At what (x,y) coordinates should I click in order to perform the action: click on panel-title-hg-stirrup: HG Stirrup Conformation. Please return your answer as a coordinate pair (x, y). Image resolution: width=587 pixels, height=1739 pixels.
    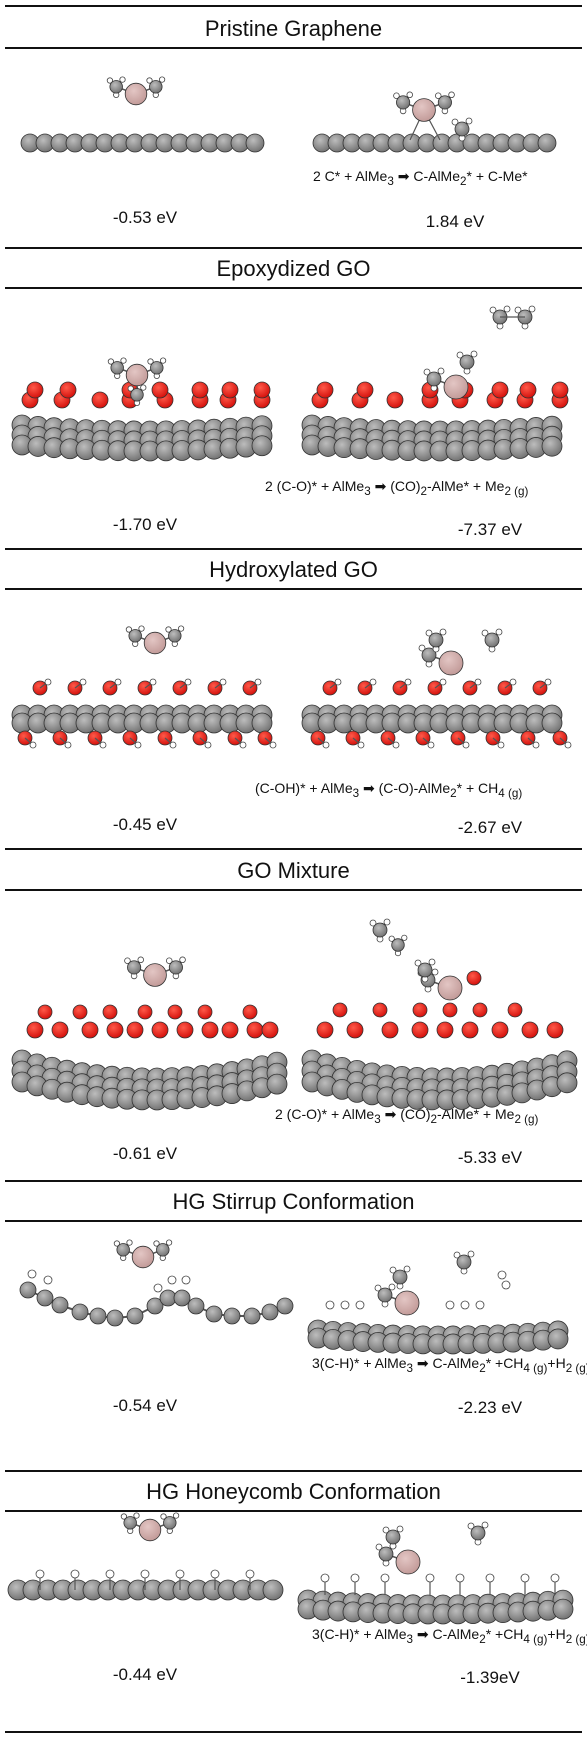
    Looking at the image, I should click on (293, 1201).